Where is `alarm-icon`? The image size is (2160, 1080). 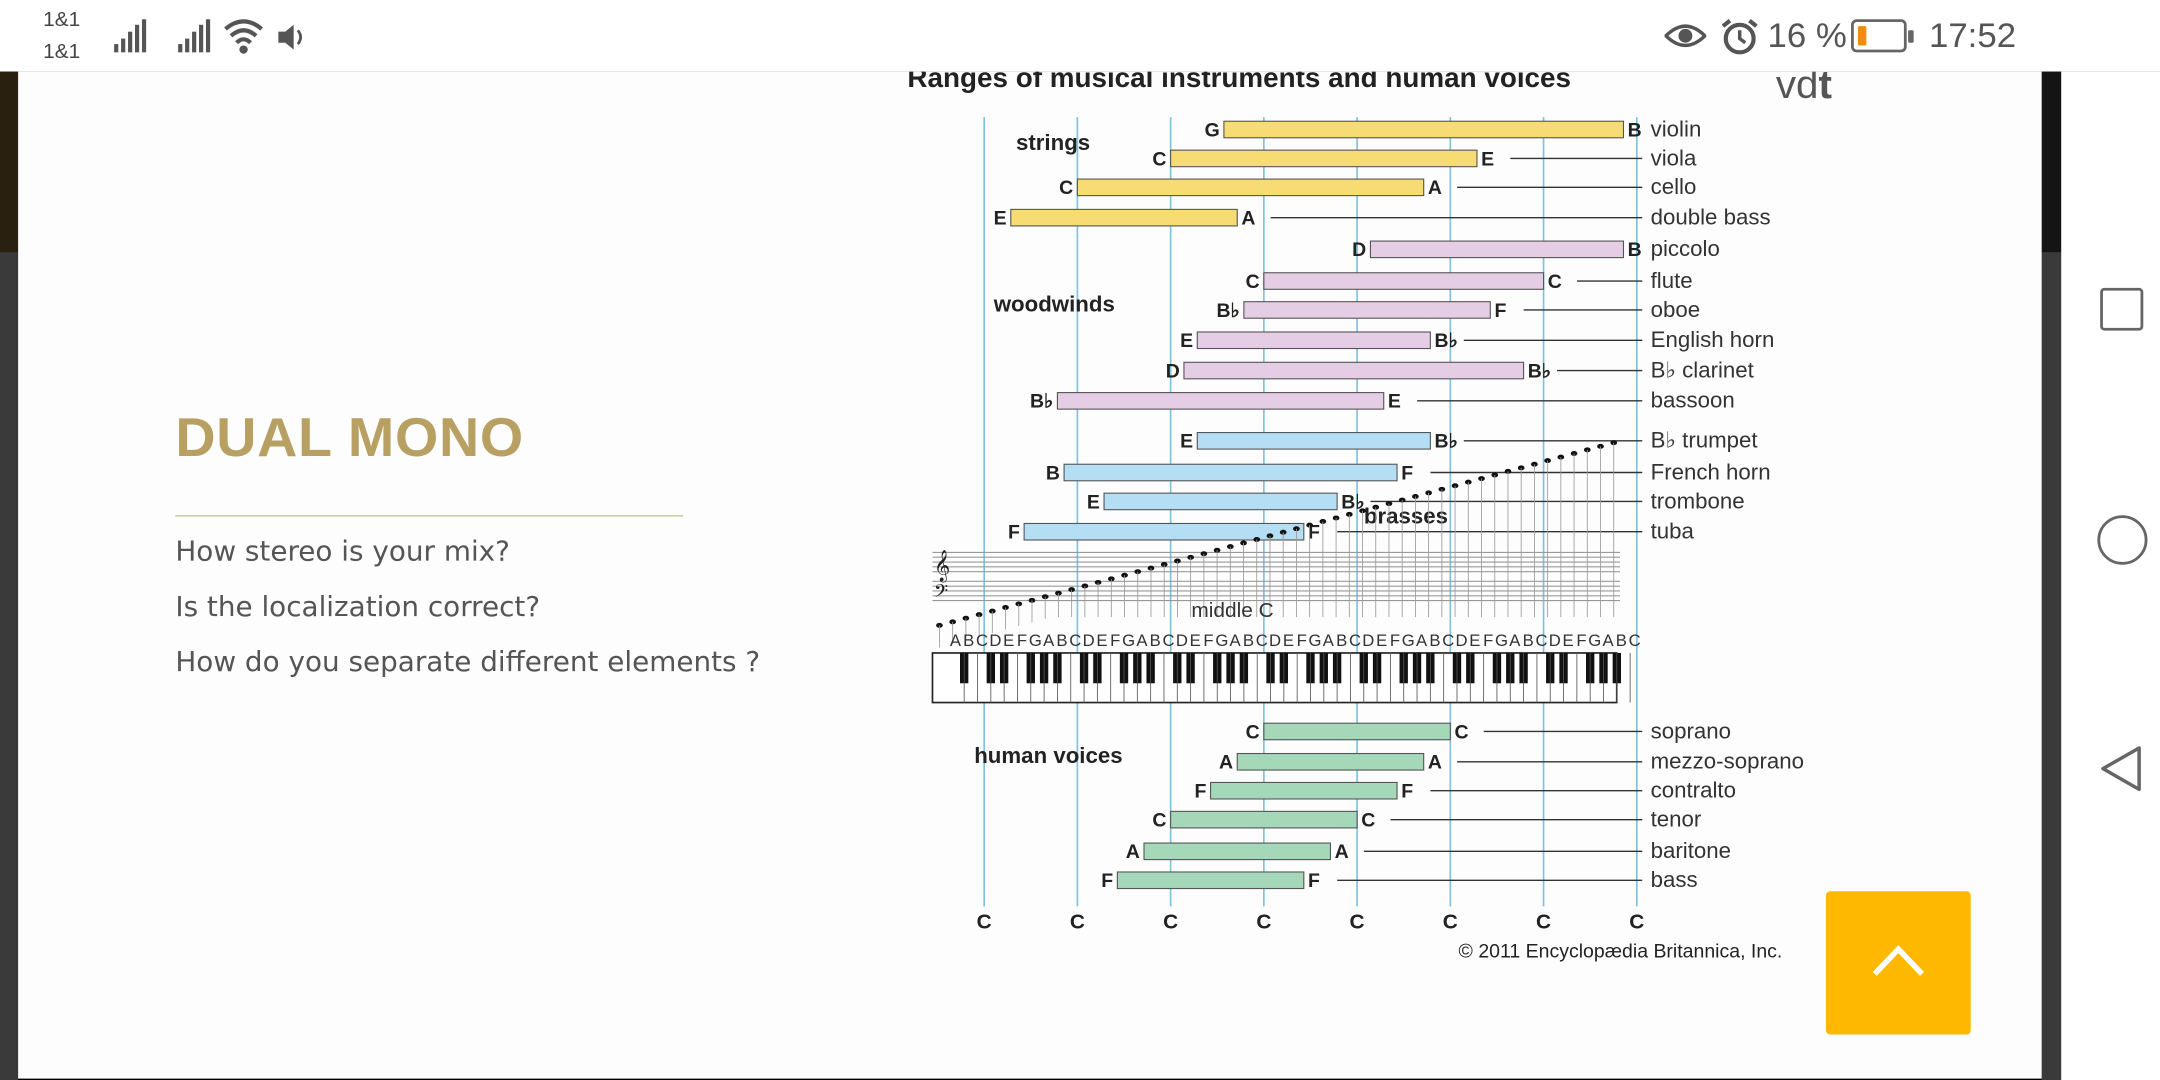 alarm-icon is located at coordinates (1739, 37).